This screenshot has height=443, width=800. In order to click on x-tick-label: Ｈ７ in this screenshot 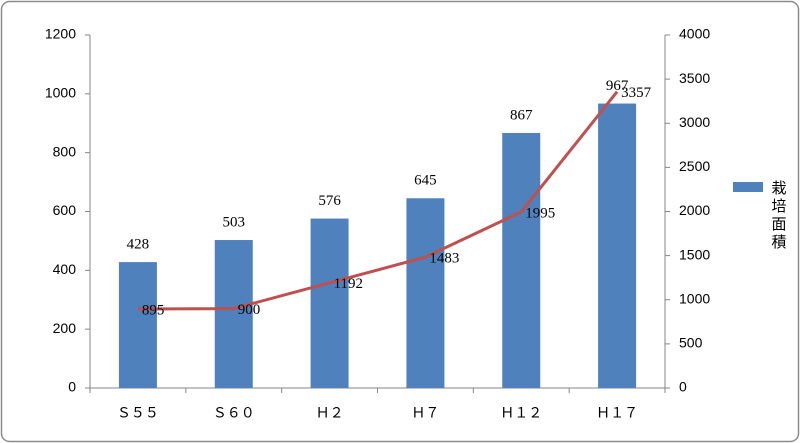, I will do `click(425, 413)`.